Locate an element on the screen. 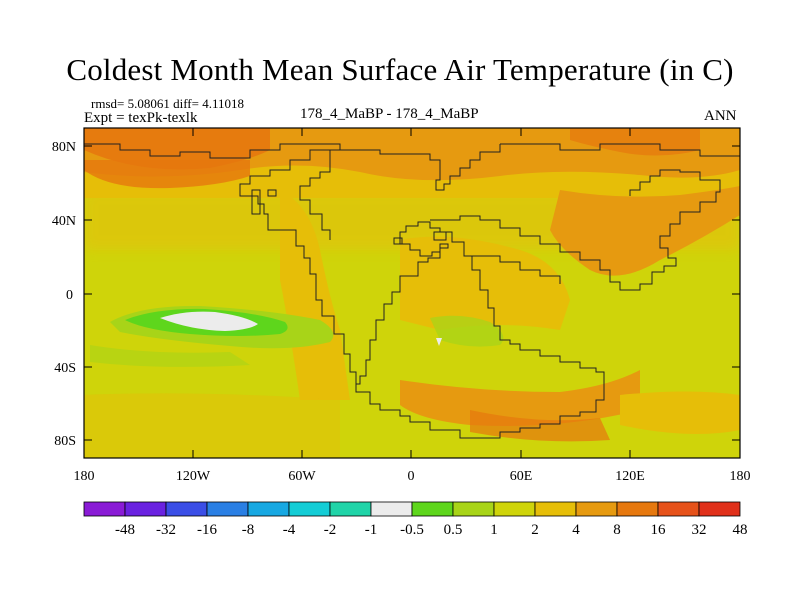 The height and width of the screenshot is (600, 800). lon-label-60e: 60E is located at coordinates (521, 476).